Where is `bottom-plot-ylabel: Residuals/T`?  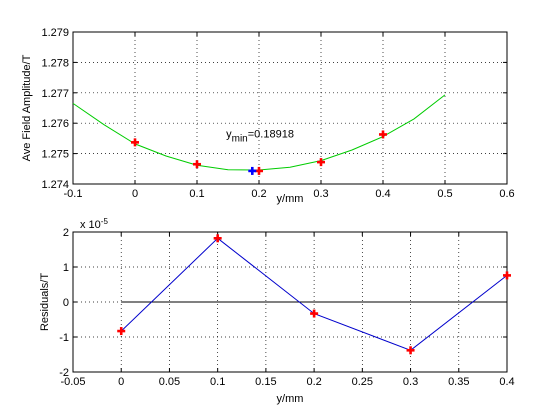 bottom-plot-ylabel: Residuals/T is located at coordinates (45, 302).